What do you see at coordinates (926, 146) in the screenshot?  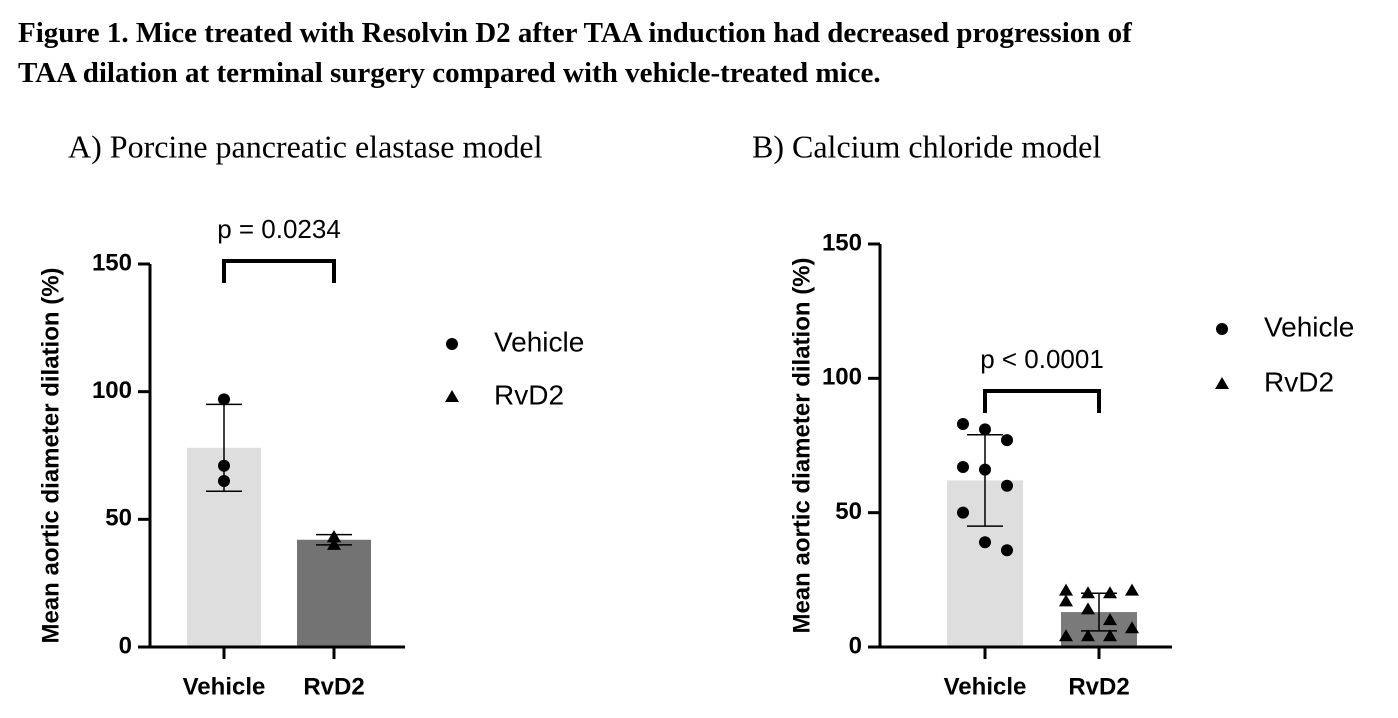 I see `chart-title: B) Calcium chloride model` at bounding box center [926, 146].